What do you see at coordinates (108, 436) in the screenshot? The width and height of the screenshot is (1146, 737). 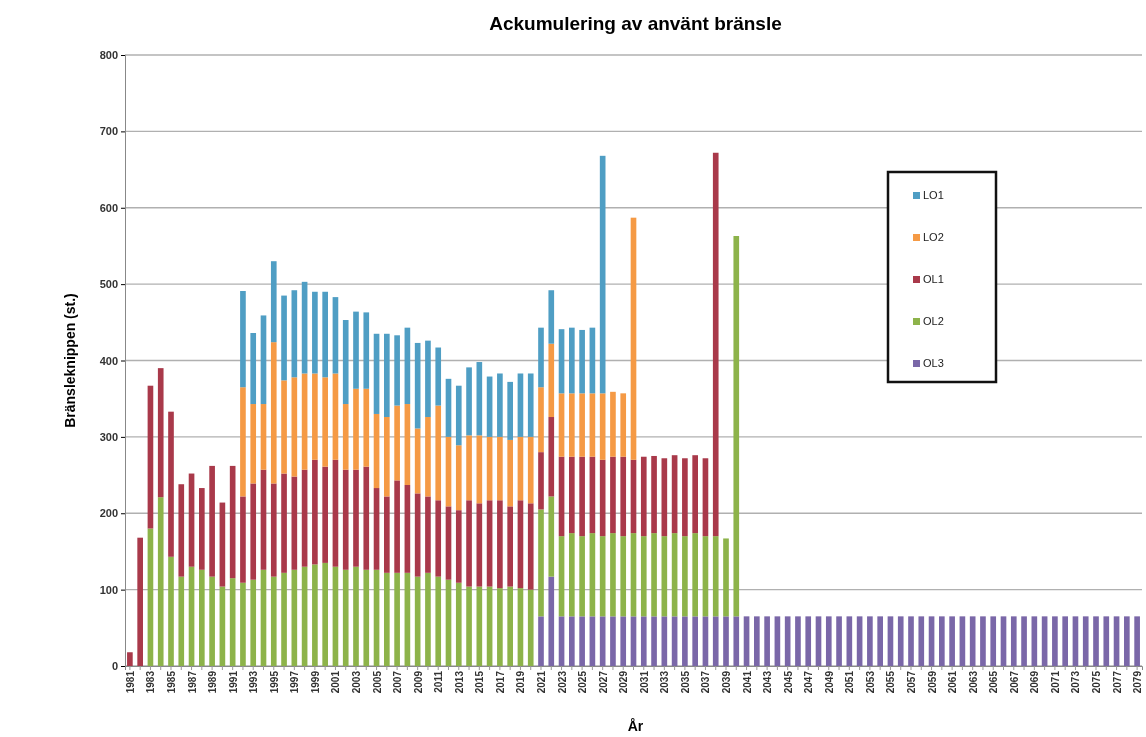 I see `y-tick-label: 300` at bounding box center [108, 436].